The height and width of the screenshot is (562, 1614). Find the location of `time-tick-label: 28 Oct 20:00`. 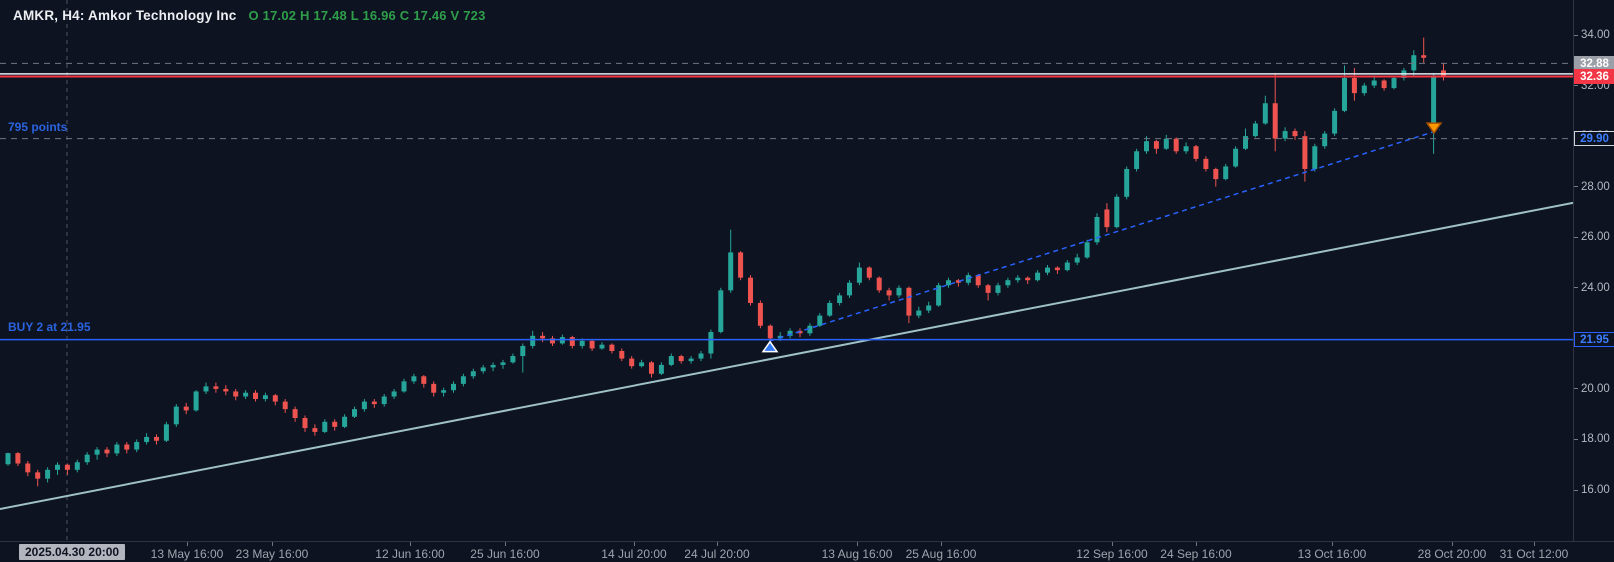

time-tick-label: 28 Oct 20:00 is located at coordinates (1452, 554).